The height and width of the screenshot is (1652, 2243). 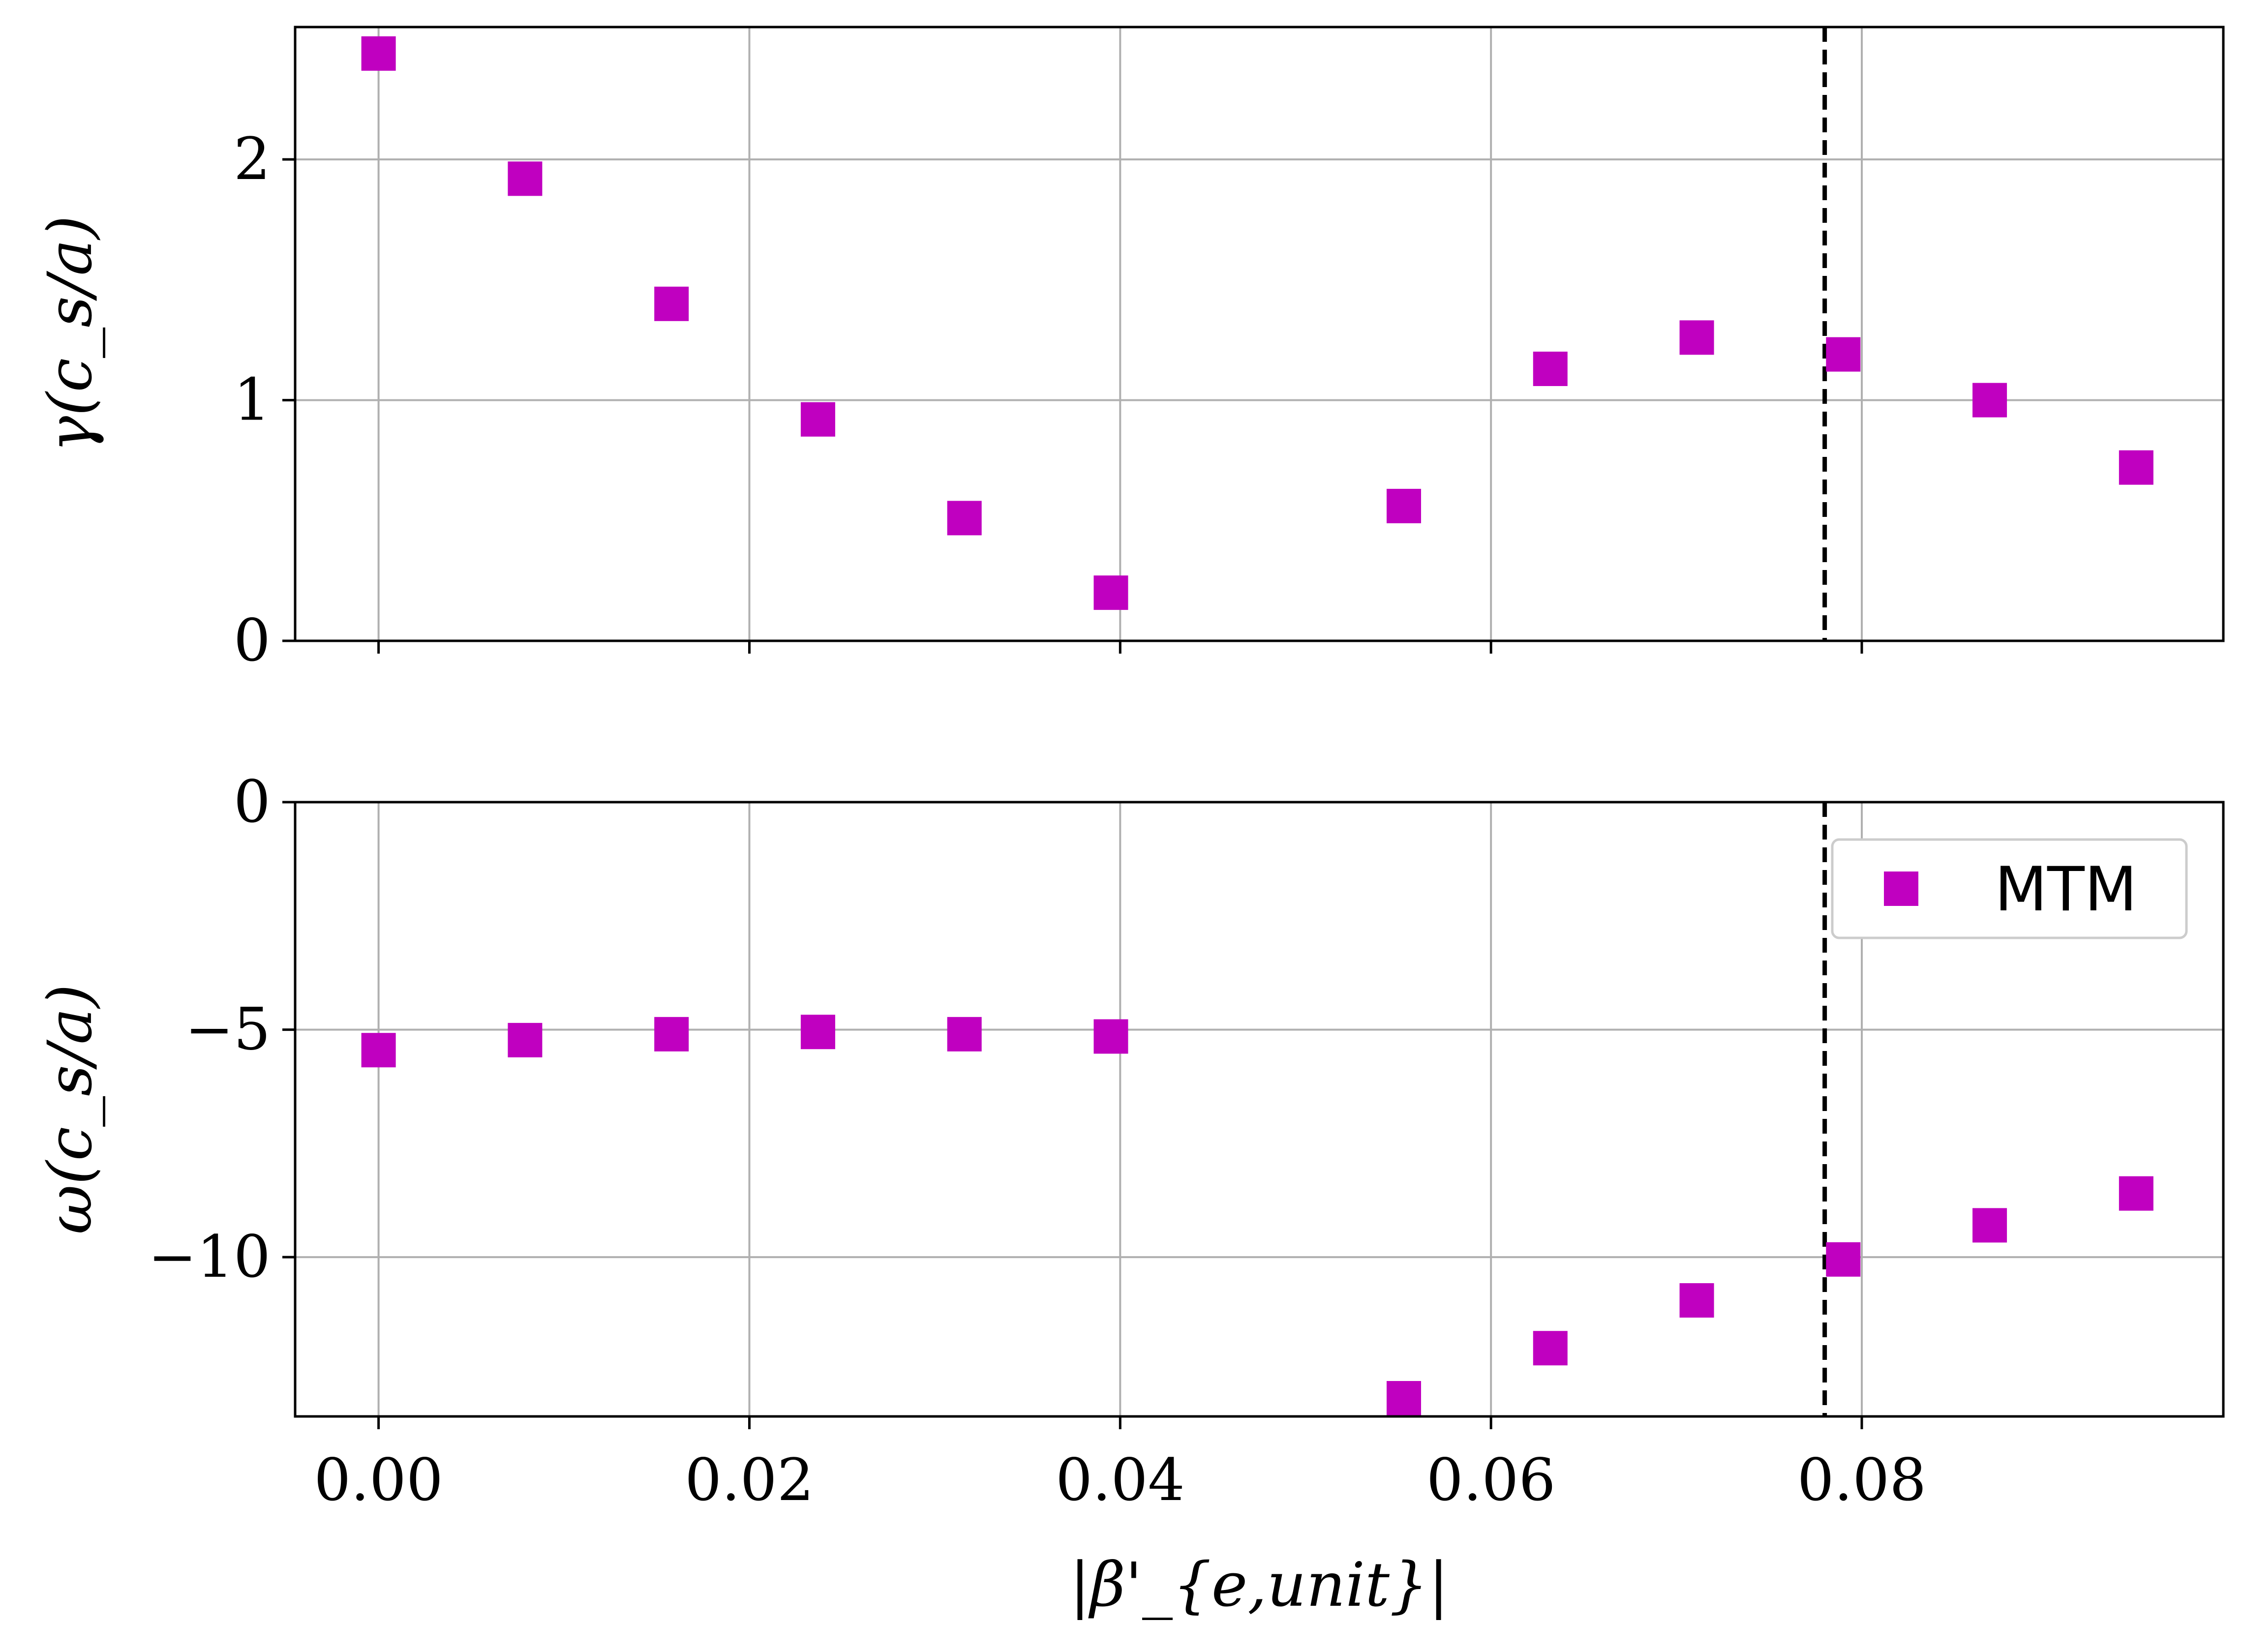 What do you see at coordinates (252, 802) in the screenshot?
I see `omega-ytick-label-0: 0` at bounding box center [252, 802].